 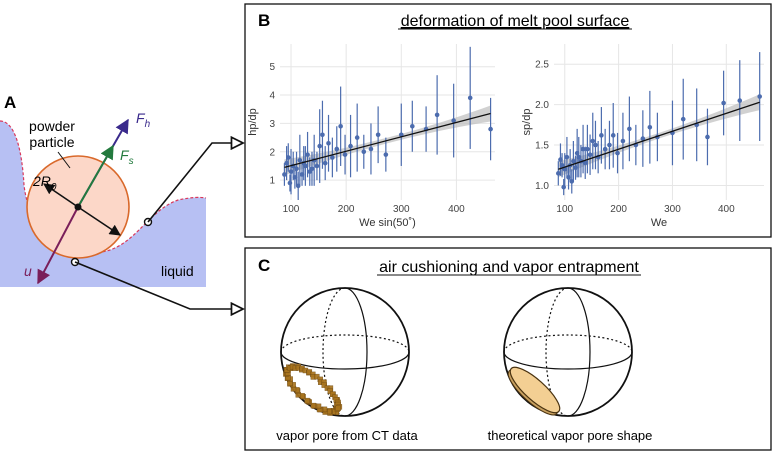 I want to click on liquid-label: liquid, so click(x=177, y=271).